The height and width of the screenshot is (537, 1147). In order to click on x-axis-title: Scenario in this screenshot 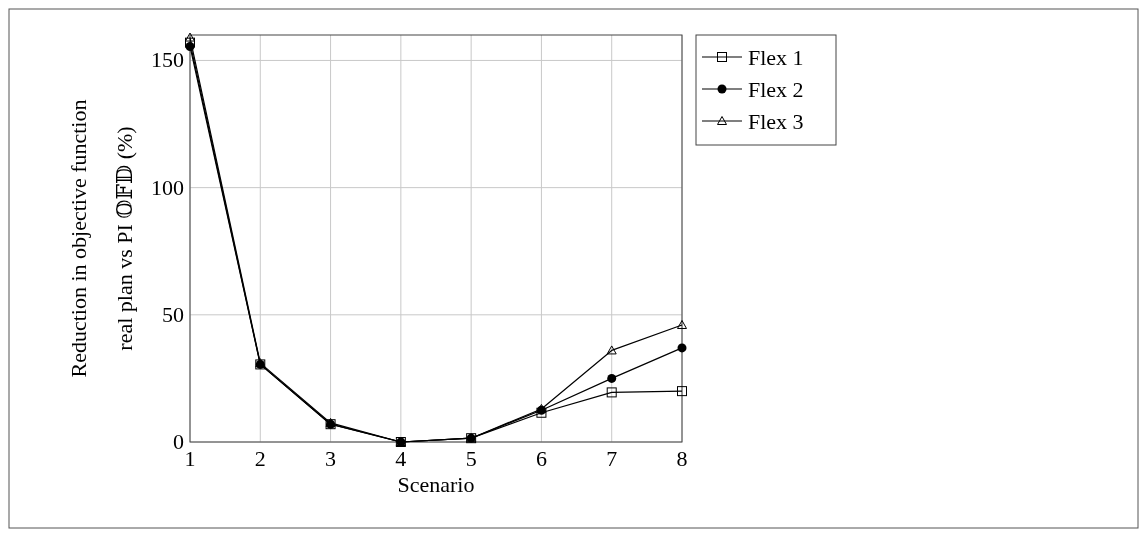, I will do `click(436, 484)`.